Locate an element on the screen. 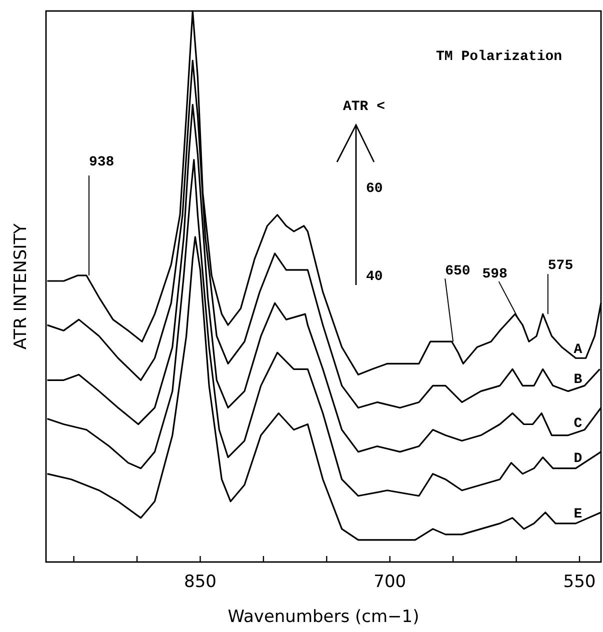 The height and width of the screenshot is (632, 603). annotation: TM Polarization is located at coordinates (499, 57).